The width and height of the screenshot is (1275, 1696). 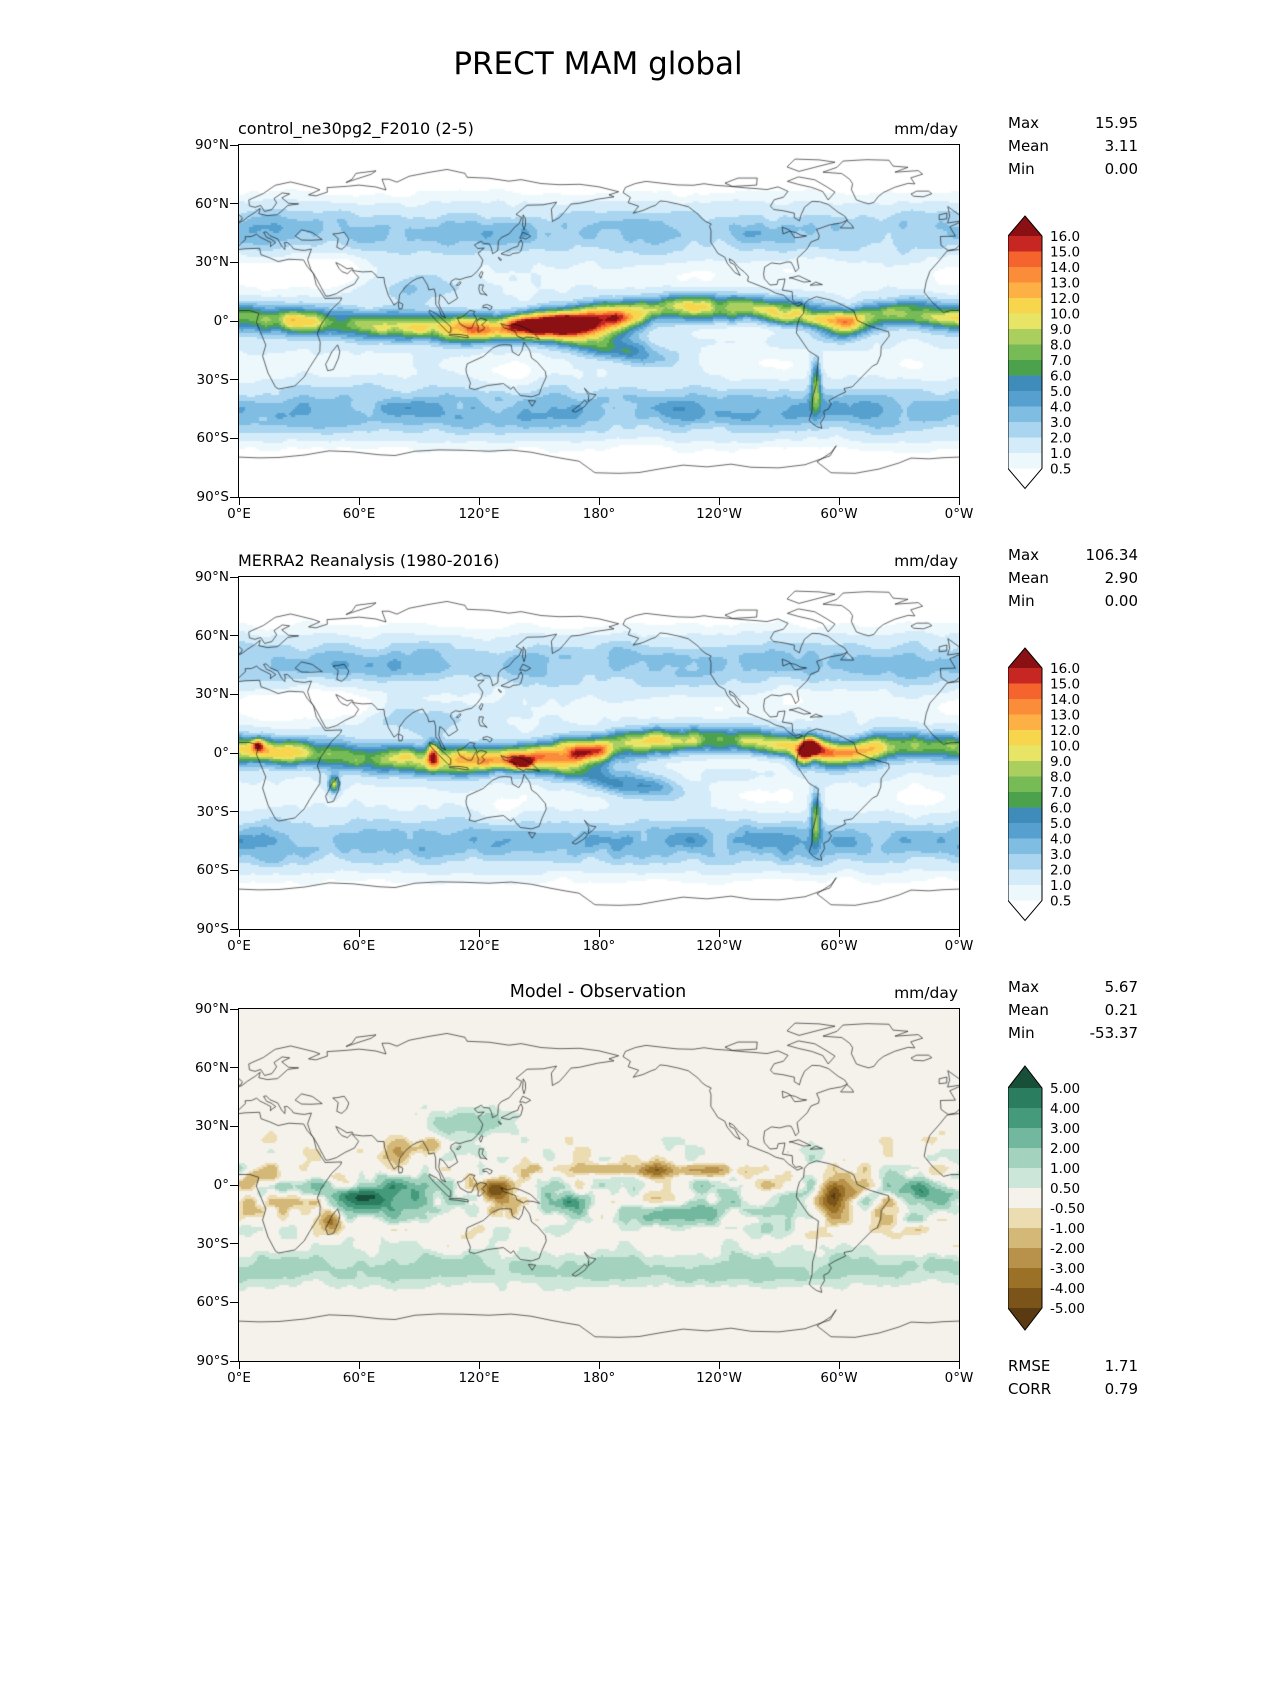 I want to click on panel-diff-header: Model - Observation mm/day, so click(x=598, y=989).